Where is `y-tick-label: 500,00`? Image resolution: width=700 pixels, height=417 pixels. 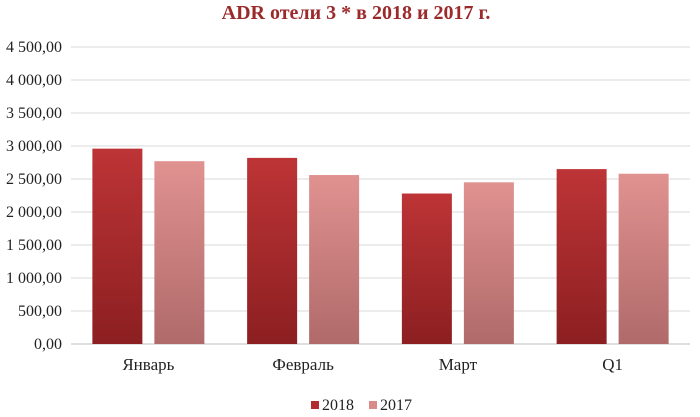
y-tick-label: 500,00 is located at coordinates (40, 311).